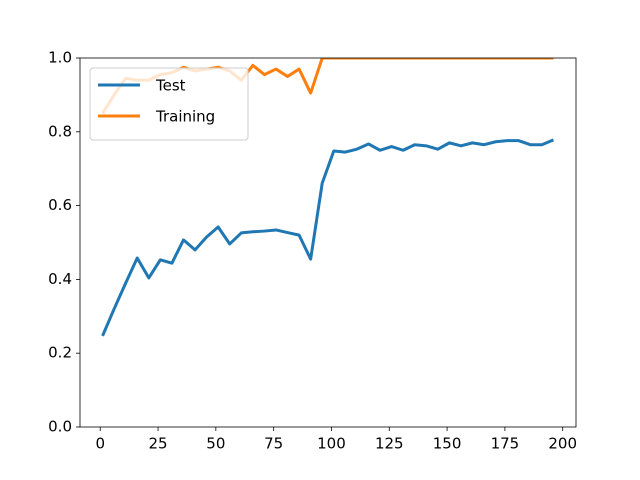 Image resolution: width=640 pixels, height=480 pixels. What do you see at coordinates (157, 444) in the screenshot?
I see `x-tick-label: 25` at bounding box center [157, 444].